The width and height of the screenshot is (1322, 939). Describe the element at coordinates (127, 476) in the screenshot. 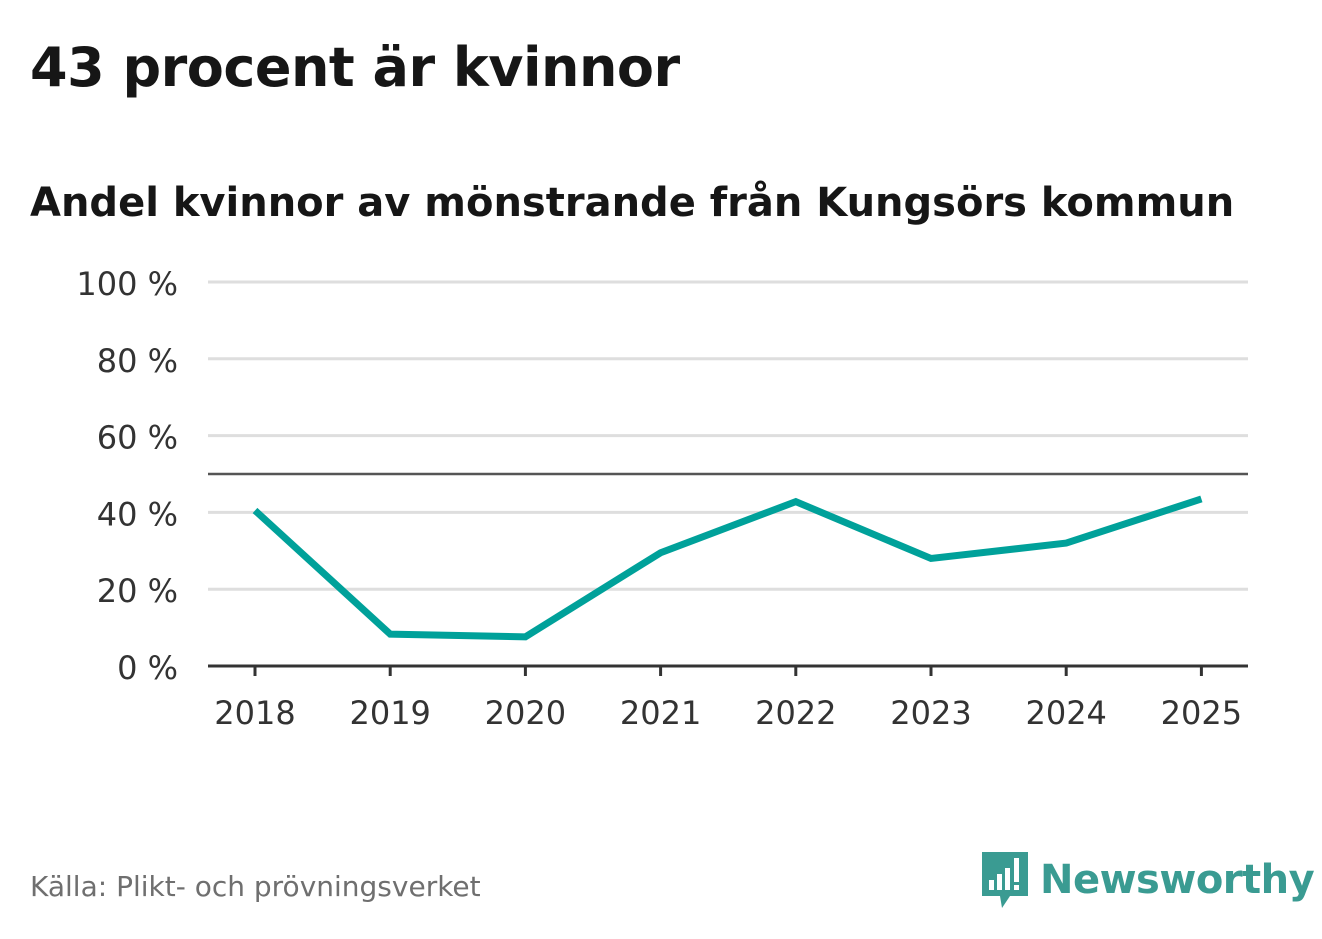

I see `y-axis-labels: 0 % 20 % 40 % 60 % 80 % 100 %` at that location.